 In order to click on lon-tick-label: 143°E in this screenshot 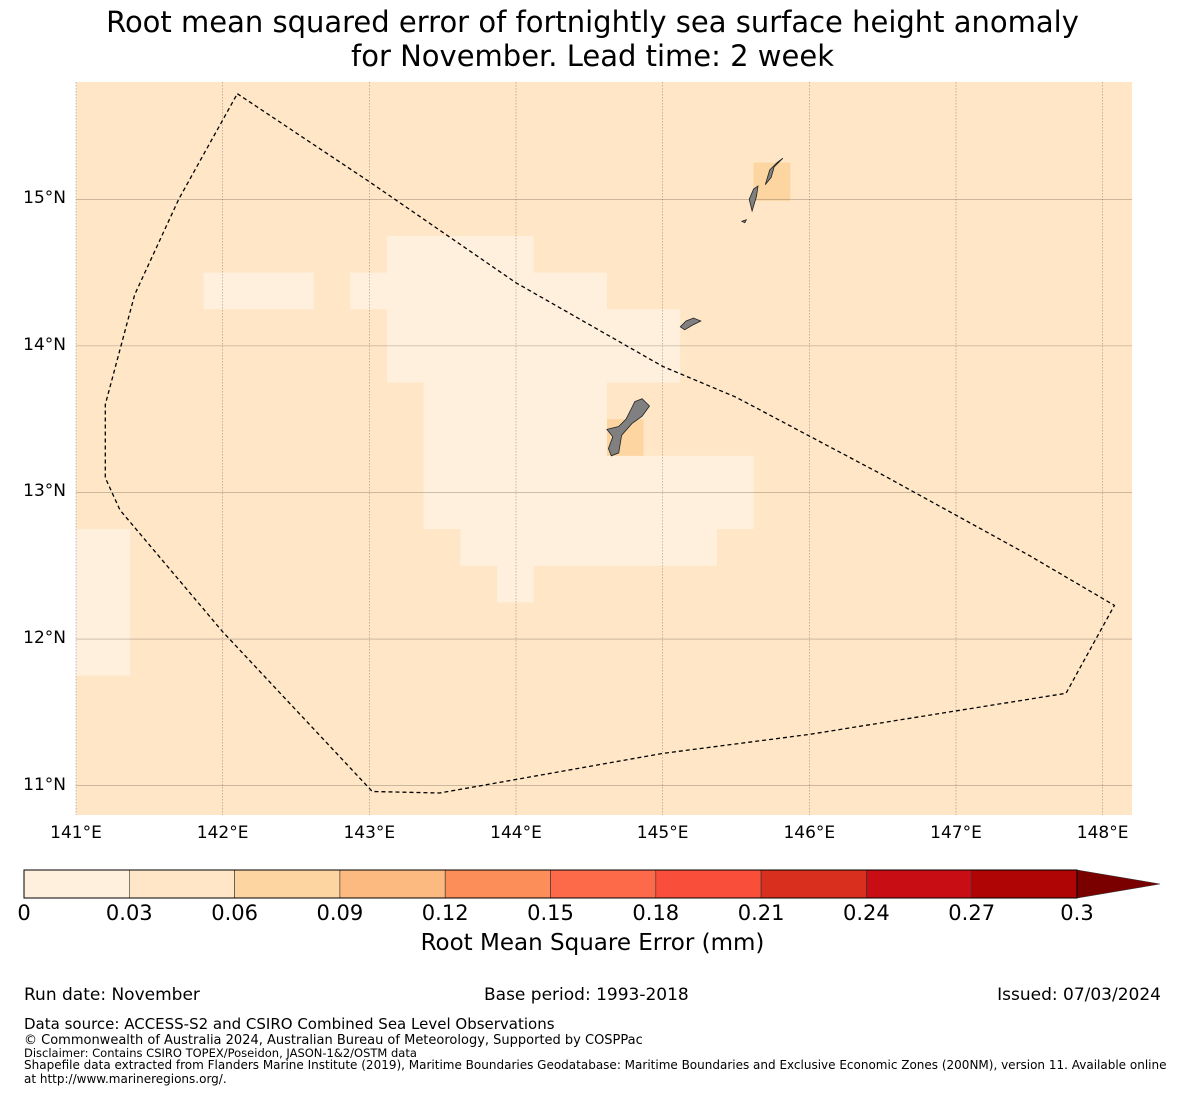, I will do `click(369, 833)`.